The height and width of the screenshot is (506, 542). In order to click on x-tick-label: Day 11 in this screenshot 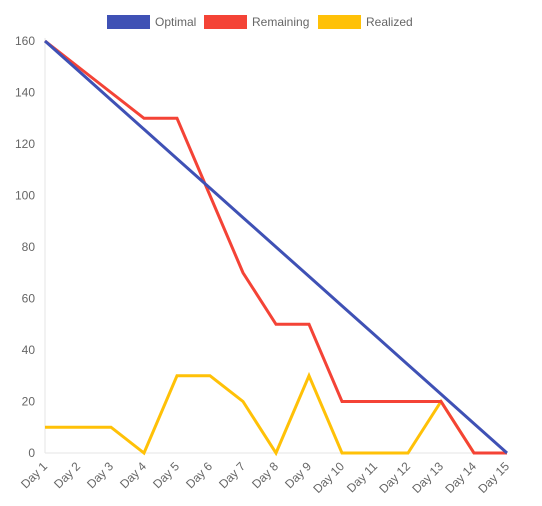, I will do `click(362, 477)`.